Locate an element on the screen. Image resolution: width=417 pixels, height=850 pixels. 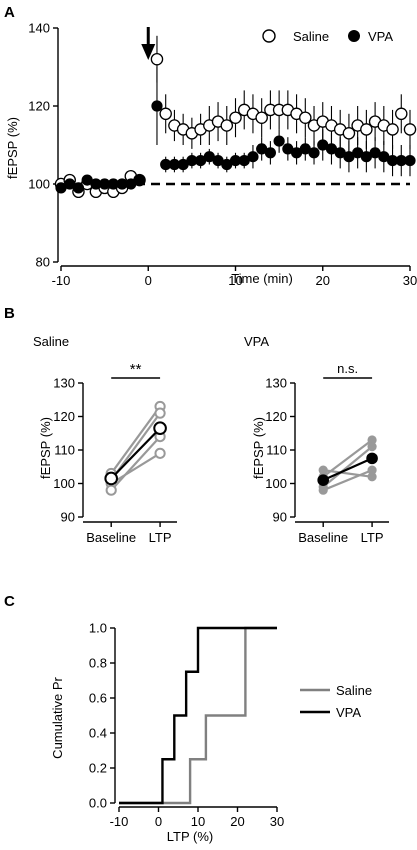
panel-b-saline-axes: 90 100 110 120 130 Baseline LTP is located at coordinates (115, 460).